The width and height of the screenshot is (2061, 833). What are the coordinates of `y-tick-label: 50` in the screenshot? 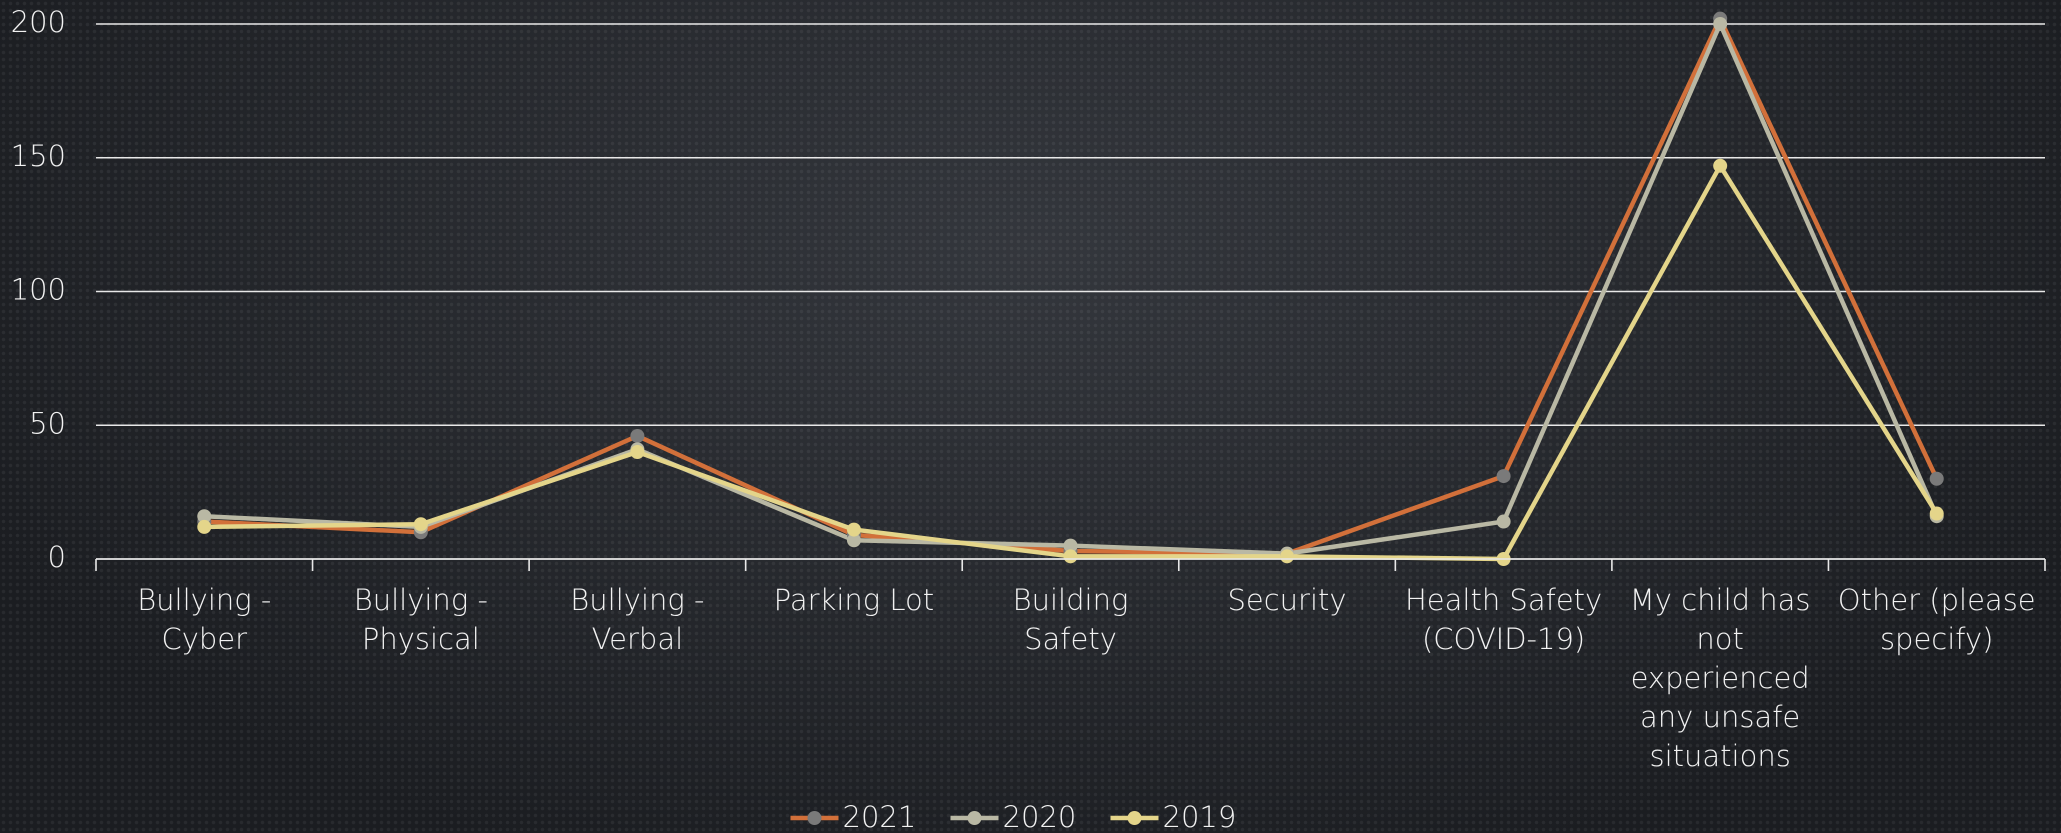 It's located at (47, 423).